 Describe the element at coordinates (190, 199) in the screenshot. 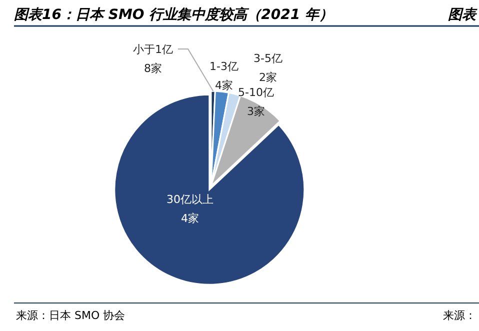

I see `slice-label: 30亿以上` at that location.